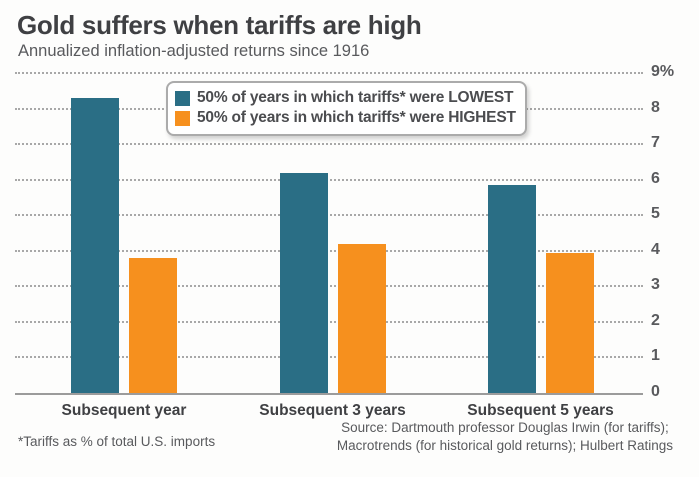 This screenshot has height=477, width=699. What do you see at coordinates (303, 282) in the screenshot?
I see `bar-lowest-group2` at bounding box center [303, 282].